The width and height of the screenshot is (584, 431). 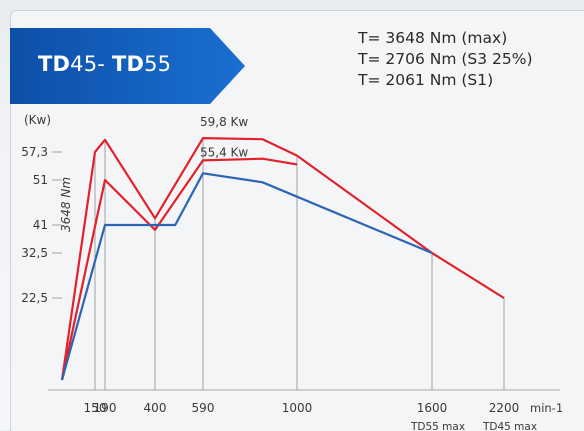 I want to click on banner-arrow-shape, so click(x=127, y=66).